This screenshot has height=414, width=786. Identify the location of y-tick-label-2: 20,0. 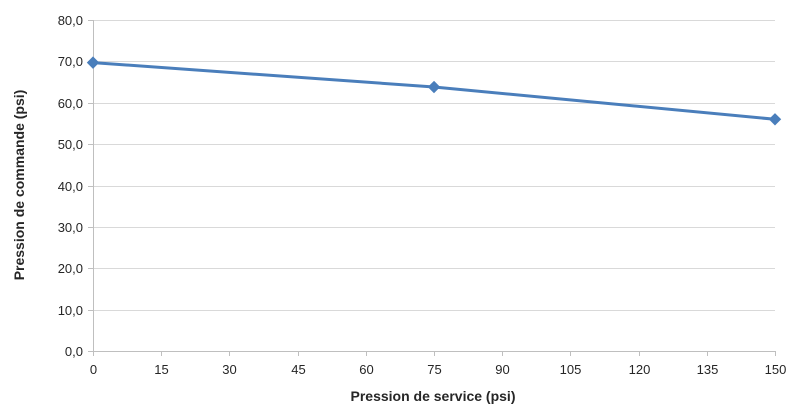
(70, 268).